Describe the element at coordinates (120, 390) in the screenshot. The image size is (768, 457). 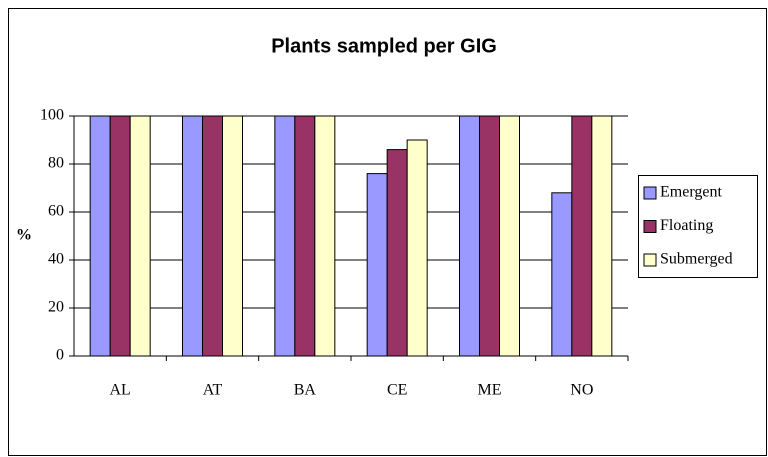
I see `x-tick-label: AL` at that location.